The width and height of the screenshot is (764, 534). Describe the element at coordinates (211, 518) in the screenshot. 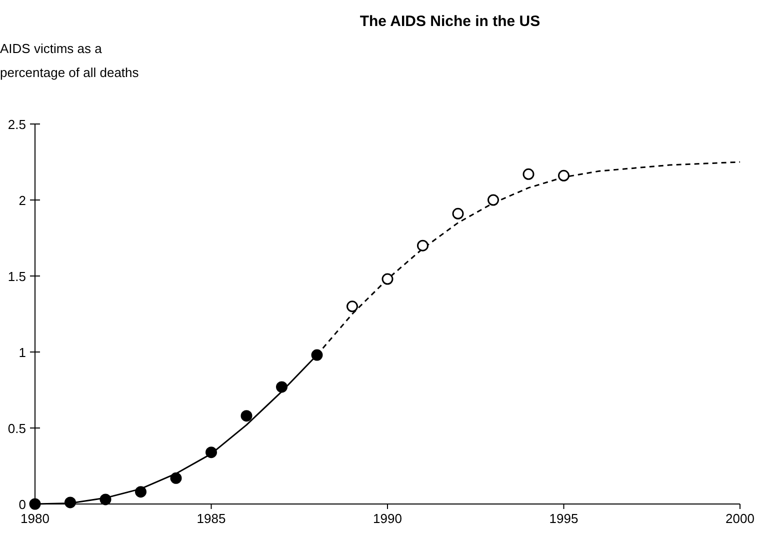

I see `x-tick-label: 1985` at that location.